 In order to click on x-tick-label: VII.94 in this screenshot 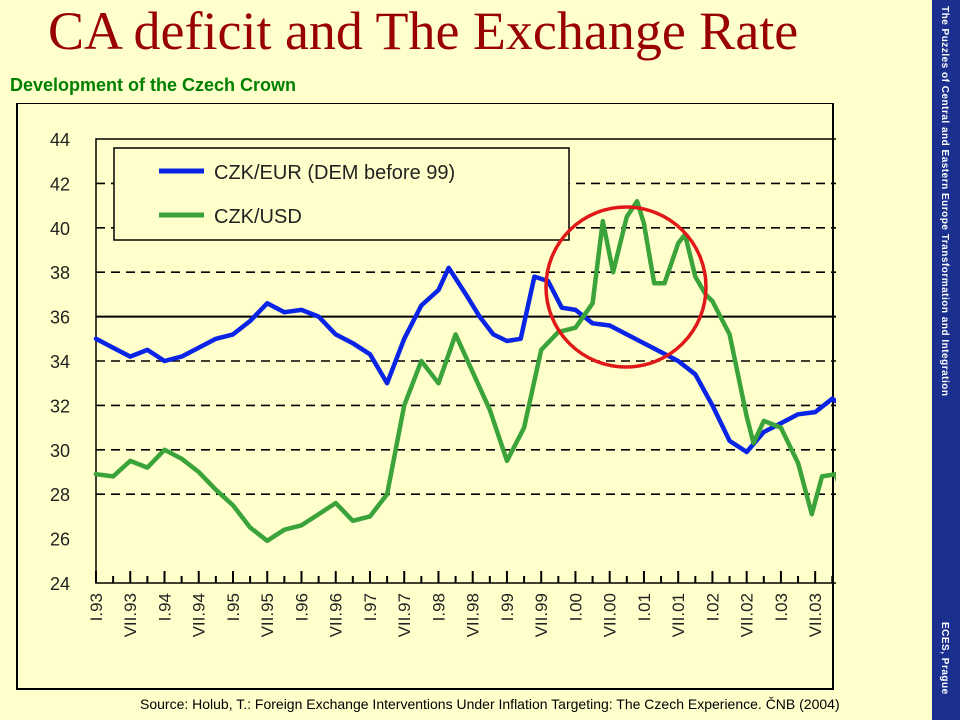, I will do `click(199, 615)`.